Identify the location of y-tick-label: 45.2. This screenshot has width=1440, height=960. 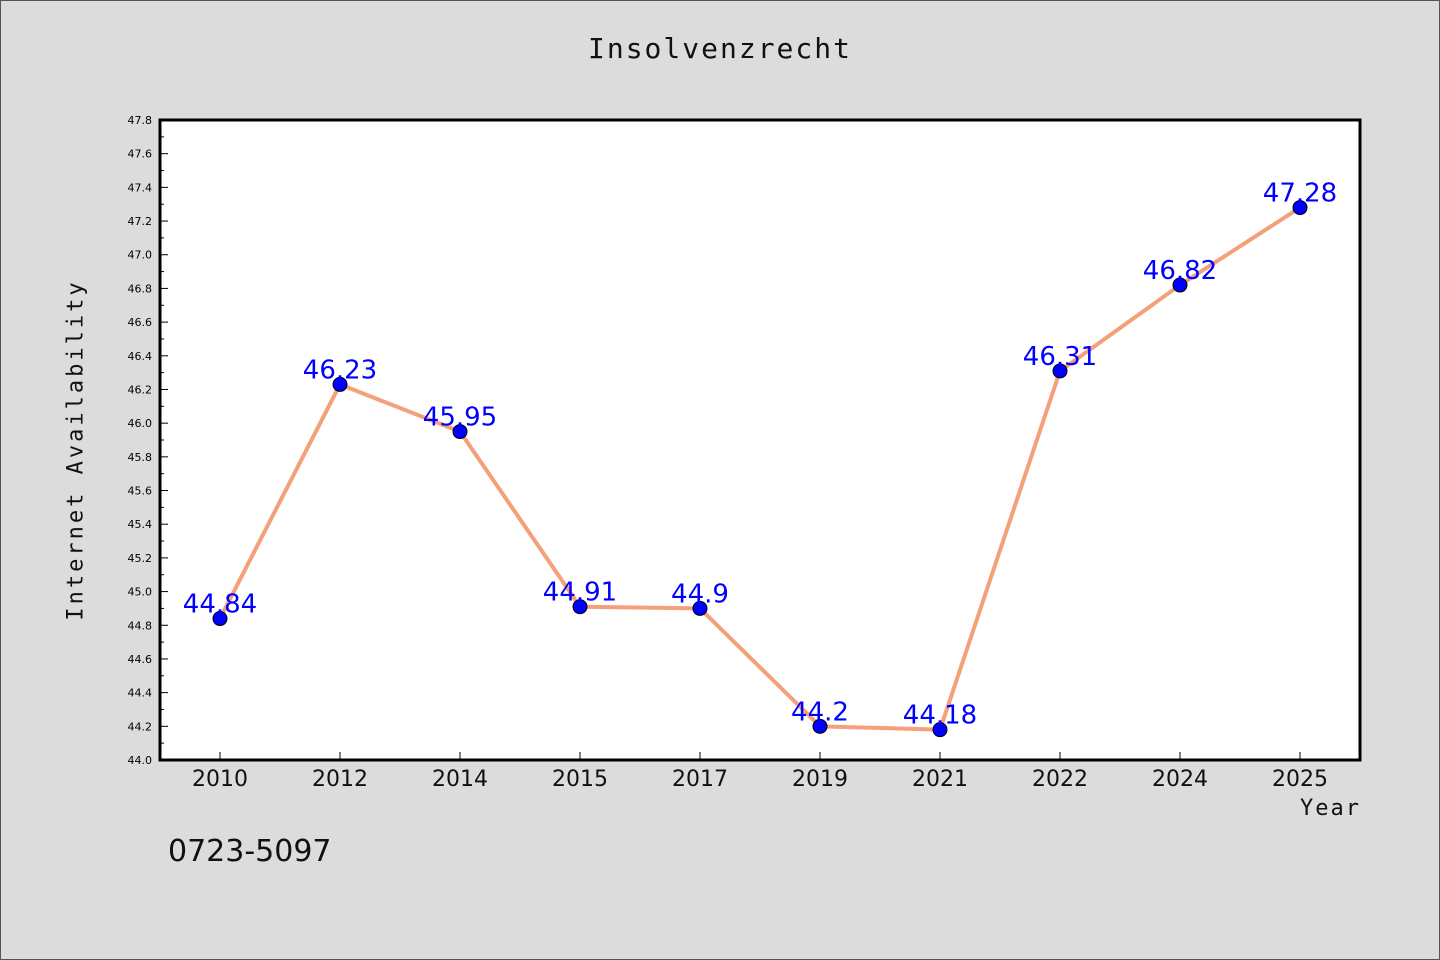
(140, 558).